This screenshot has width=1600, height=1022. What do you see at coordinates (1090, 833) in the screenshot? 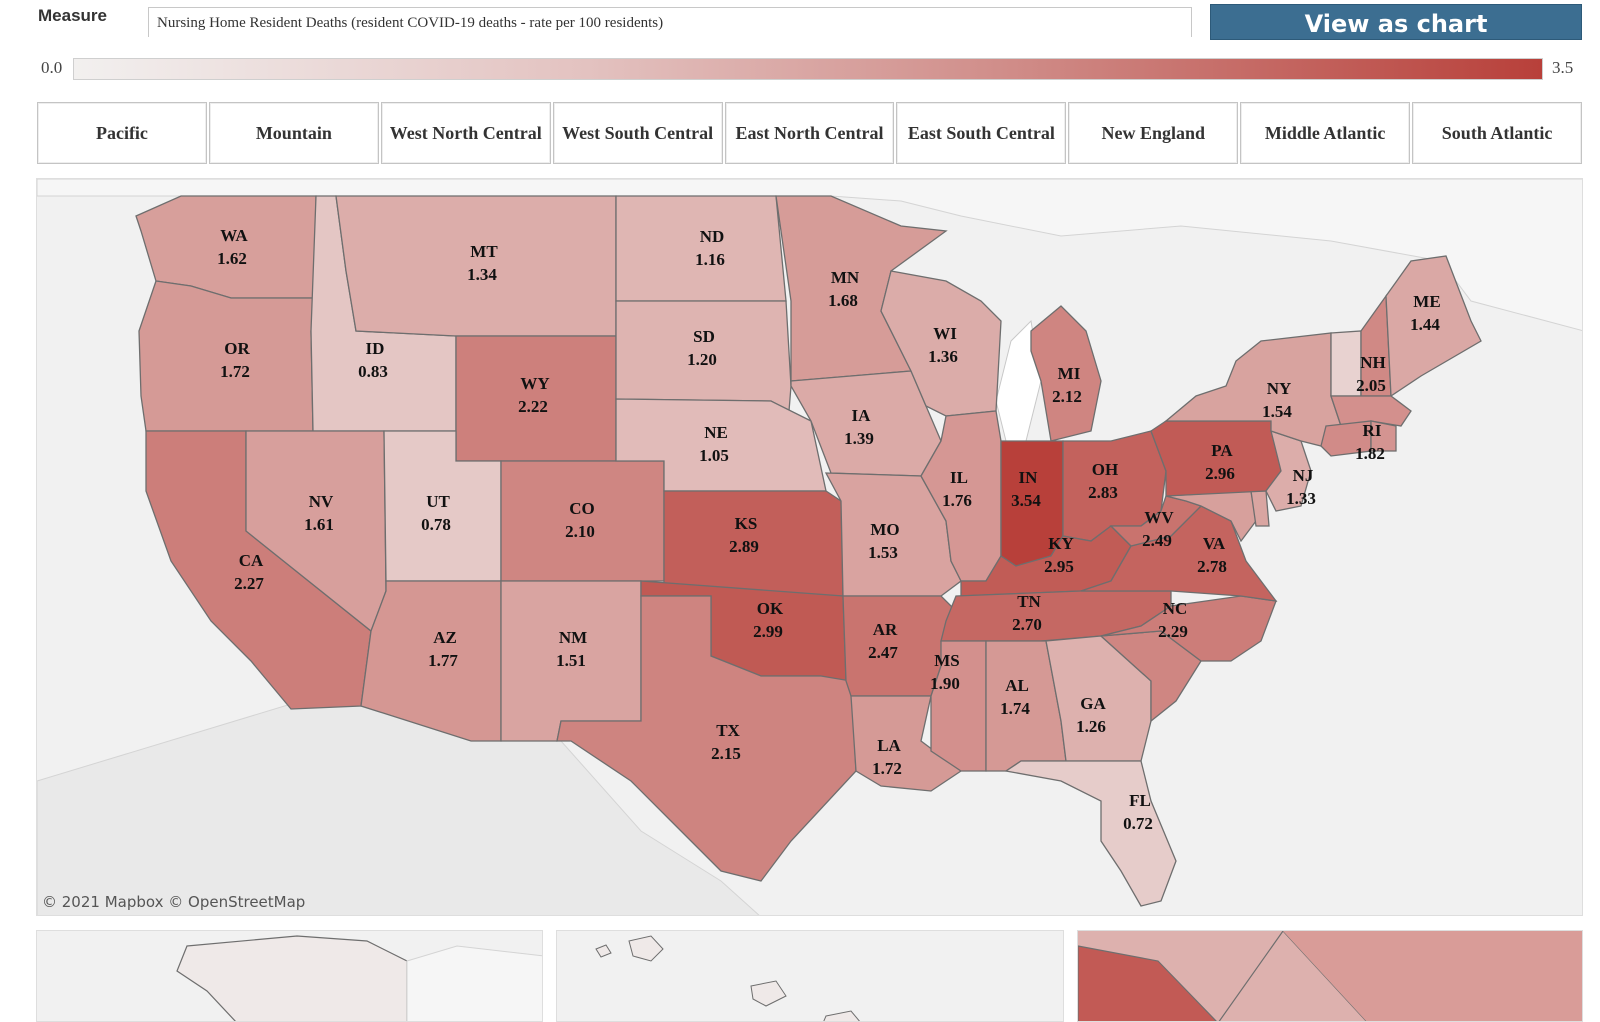
I see `state-fl` at bounding box center [1090, 833].